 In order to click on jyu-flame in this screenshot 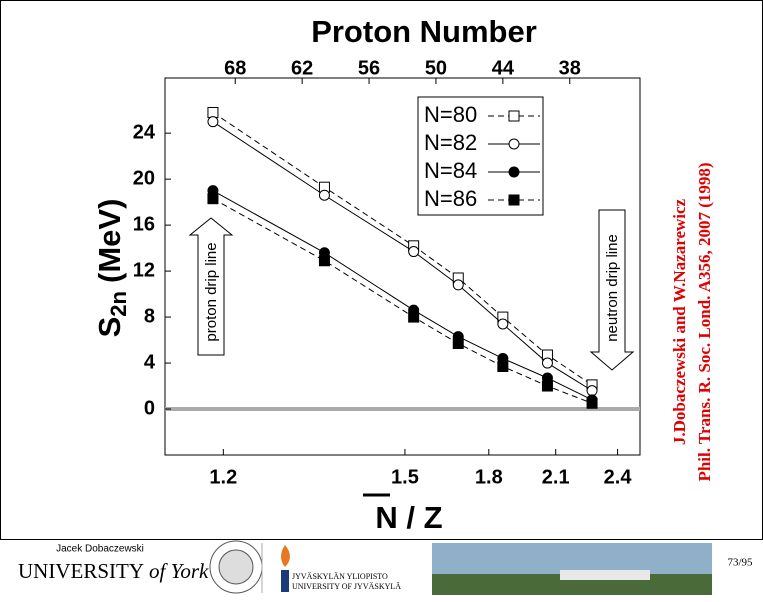, I will do `click(285, 556)`.